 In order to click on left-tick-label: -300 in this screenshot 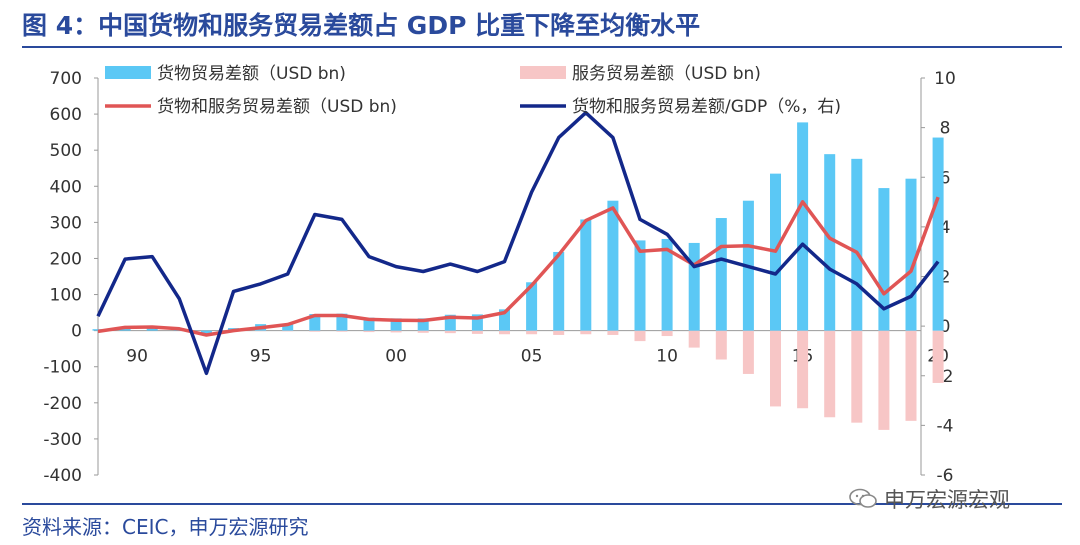, I will do `click(62, 440)`.